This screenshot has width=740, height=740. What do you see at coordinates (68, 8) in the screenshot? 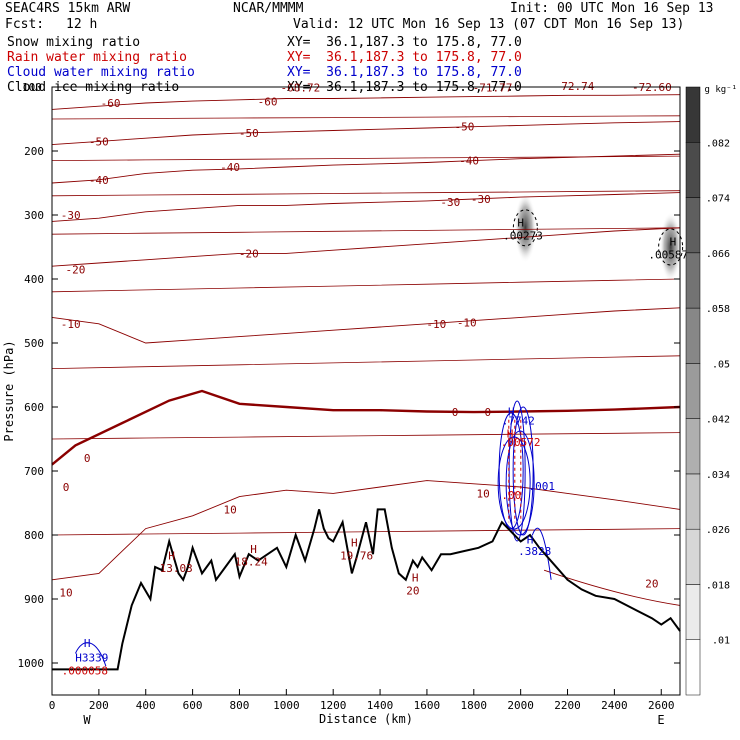
I see `model-title: SEAC4RS 15km ARW` at bounding box center [68, 8].